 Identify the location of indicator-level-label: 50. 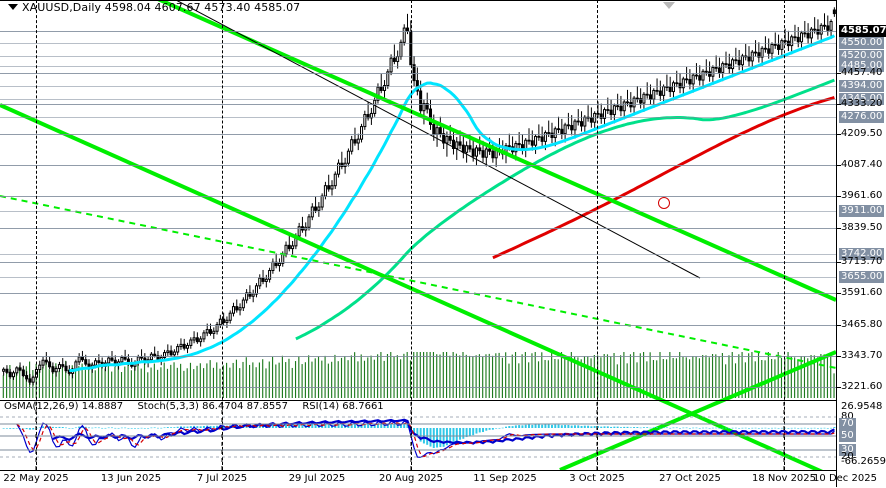
(847, 436).